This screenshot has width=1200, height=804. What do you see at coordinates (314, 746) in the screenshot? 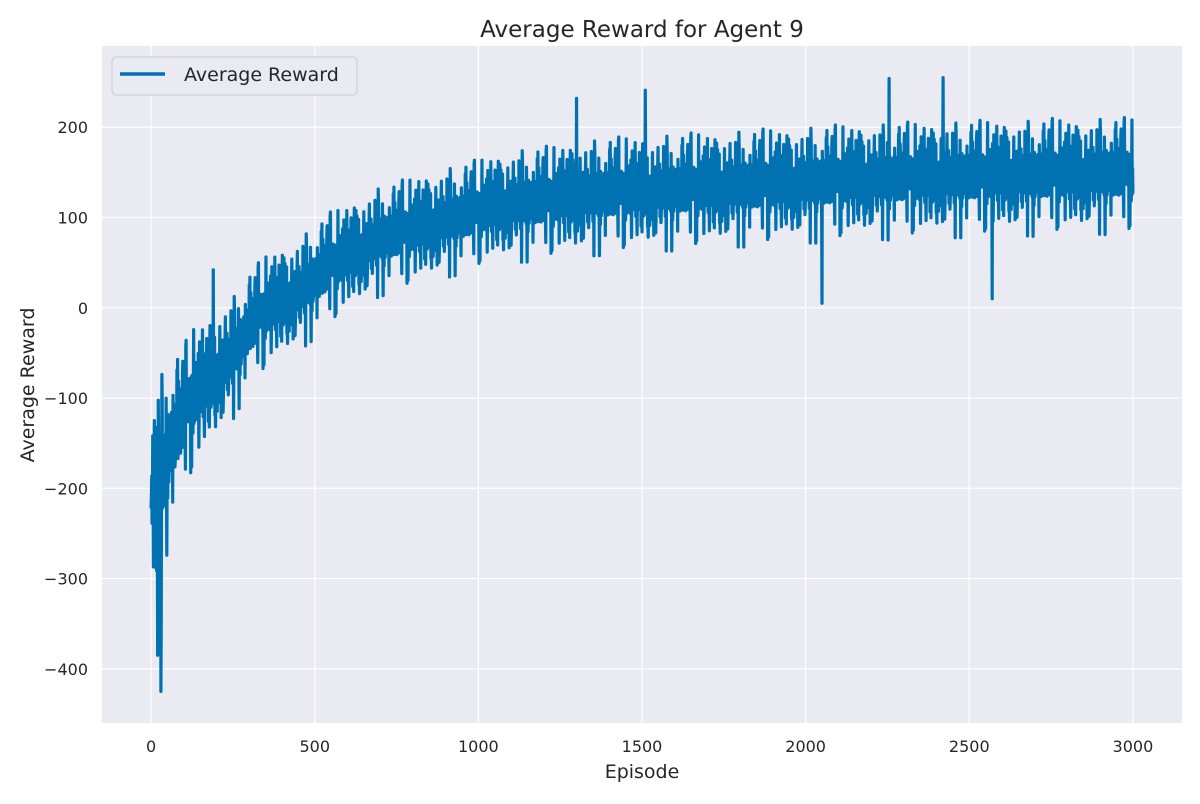
I see `x-tick-label: 500` at bounding box center [314, 746].